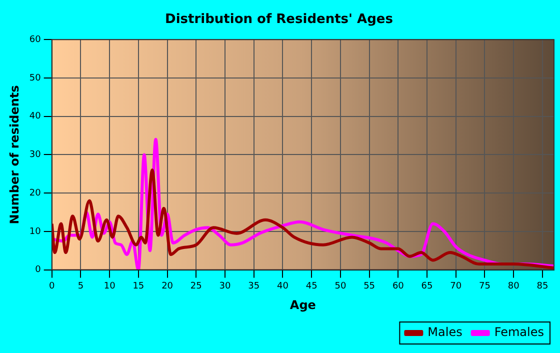  Describe the element at coordinates (225, 287) in the screenshot. I see `x-tick-label: 30` at that location.